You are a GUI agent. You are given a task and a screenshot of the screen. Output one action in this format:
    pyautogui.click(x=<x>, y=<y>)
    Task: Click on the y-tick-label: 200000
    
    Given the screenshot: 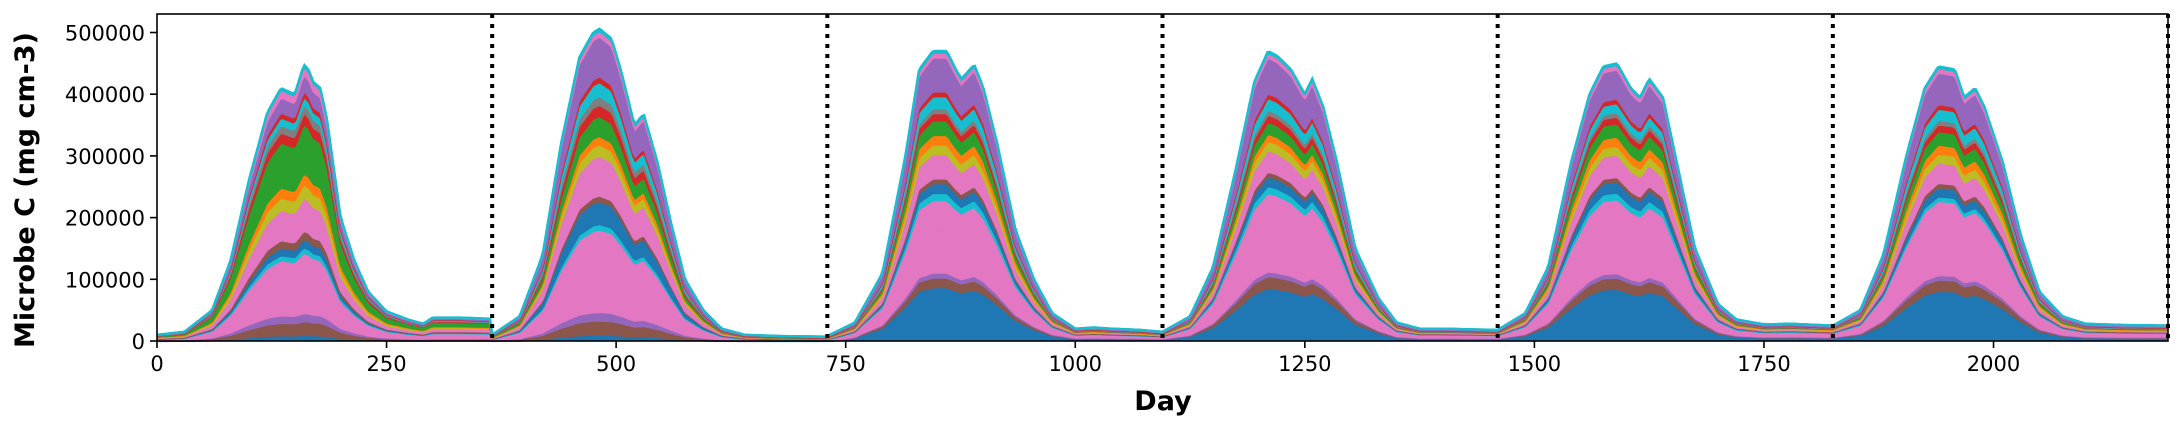 What is the action you would take?
    pyautogui.click(x=105, y=219)
    